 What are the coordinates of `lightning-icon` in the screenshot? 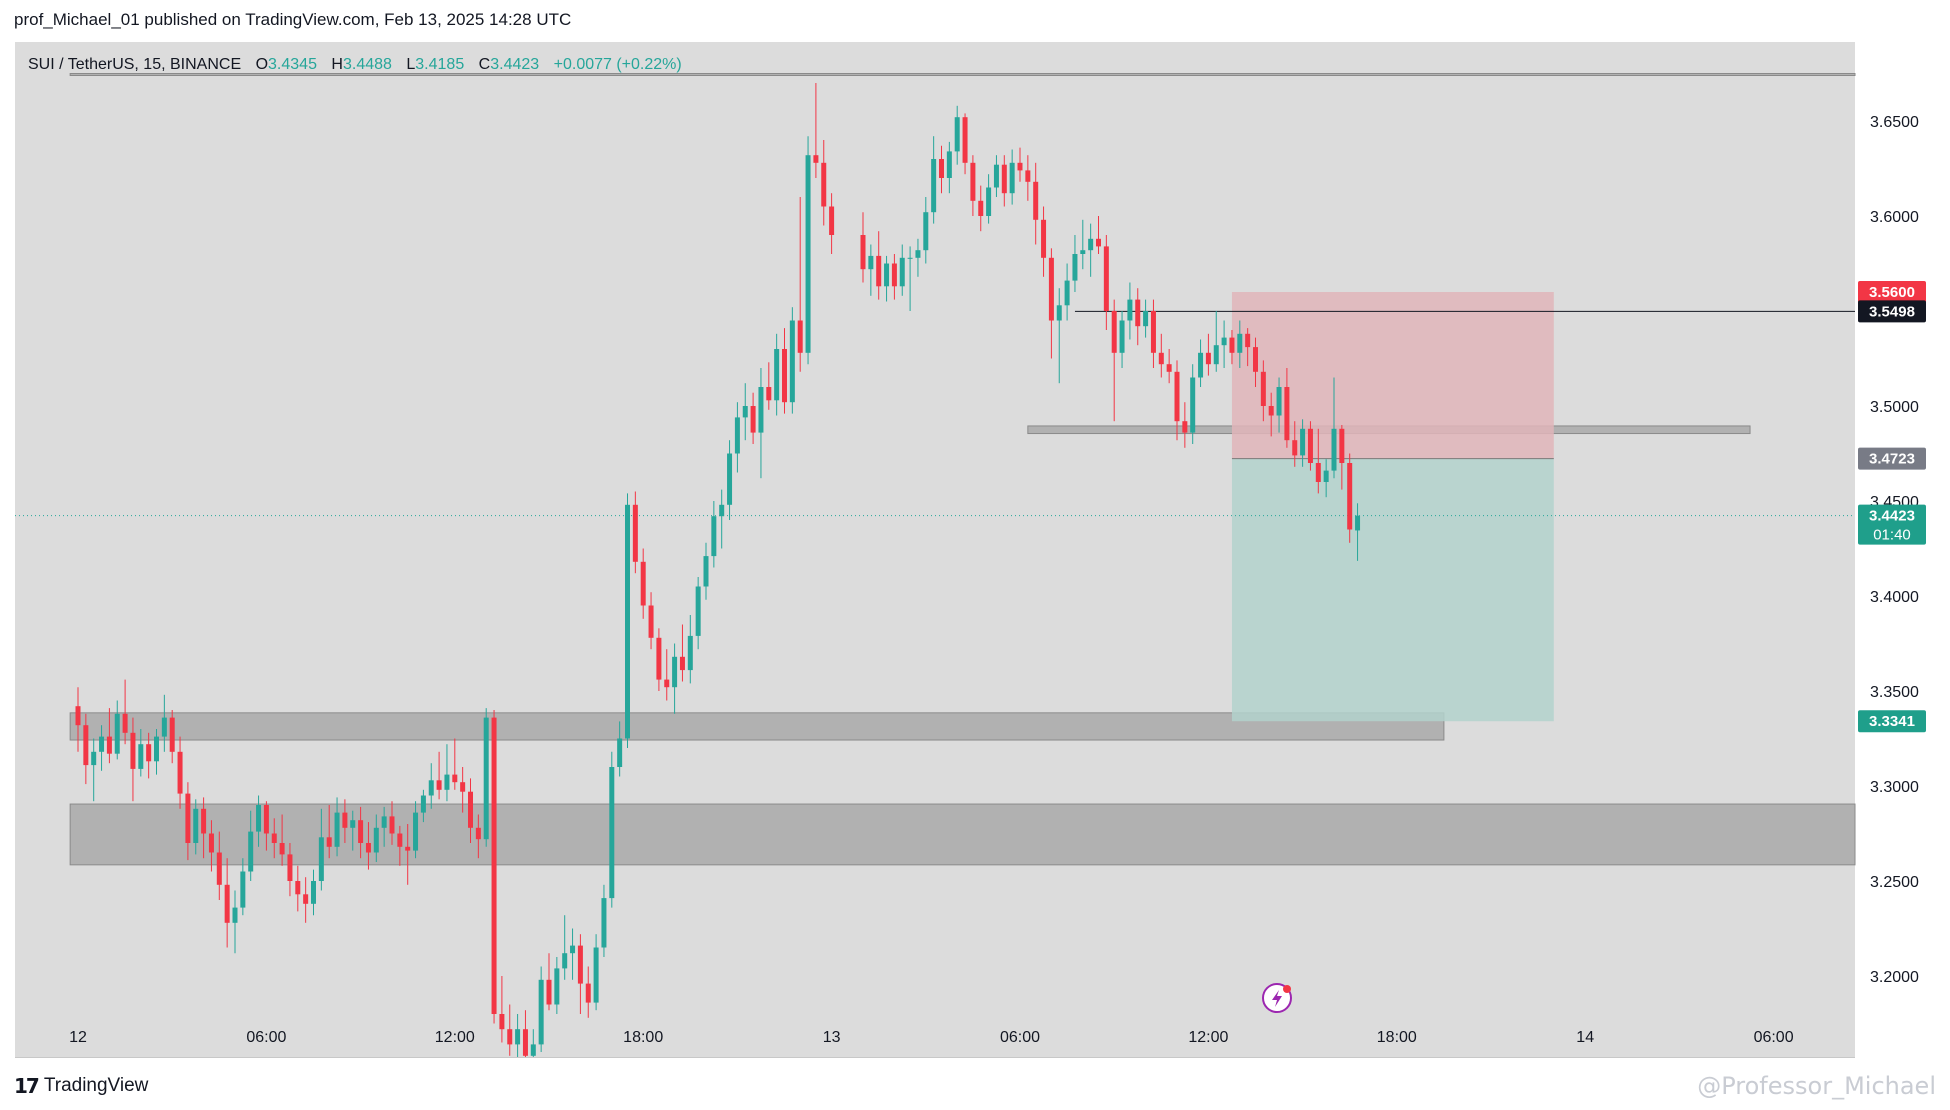 It's located at (1277, 998).